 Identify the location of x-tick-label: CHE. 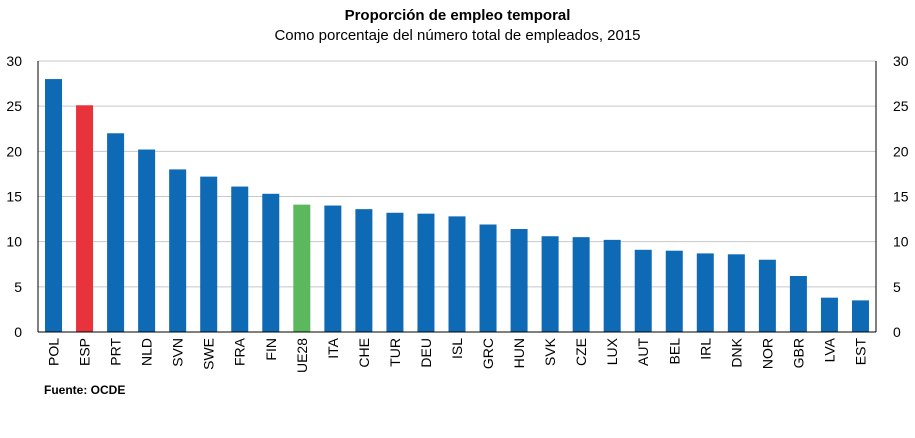
(364, 353).